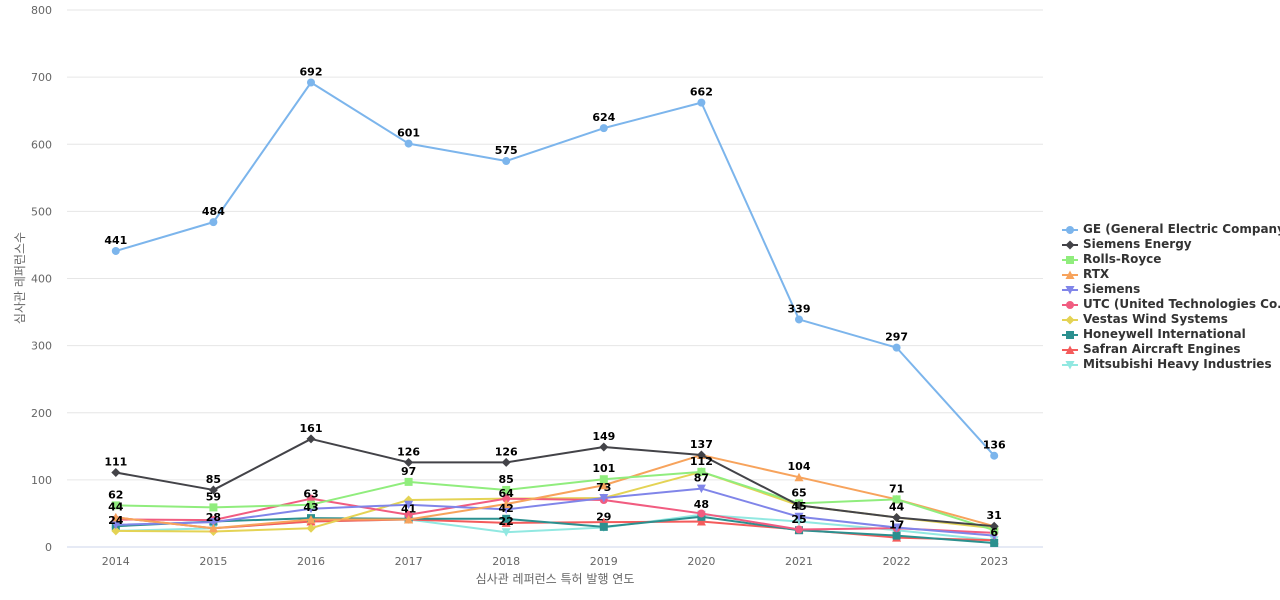 The height and width of the screenshot is (600, 1280). I want to click on y-tick-label: 700, so click(41, 77).